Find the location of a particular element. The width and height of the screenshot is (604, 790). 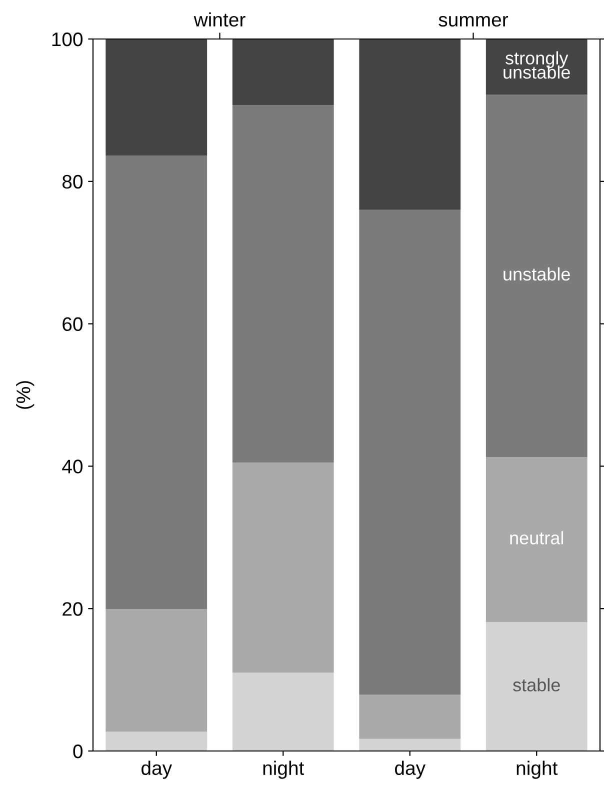

series-label: strongly unstable is located at coordinates (537, 65).